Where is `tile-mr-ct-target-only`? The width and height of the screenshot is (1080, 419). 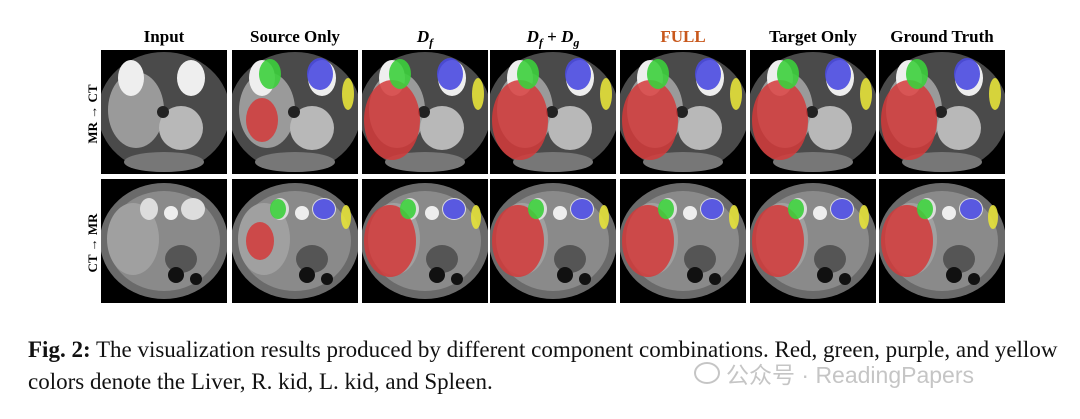 tile-mr-ct-target-only is located at coordinates (813, 112).